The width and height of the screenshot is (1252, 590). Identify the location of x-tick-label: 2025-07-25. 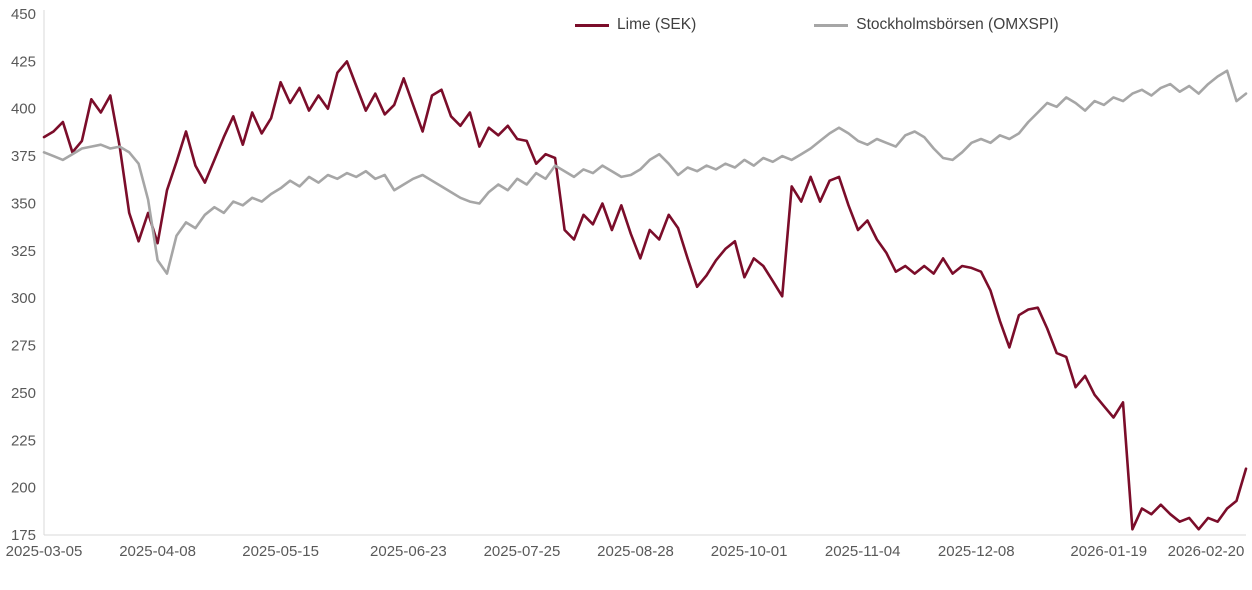
(522, 551).